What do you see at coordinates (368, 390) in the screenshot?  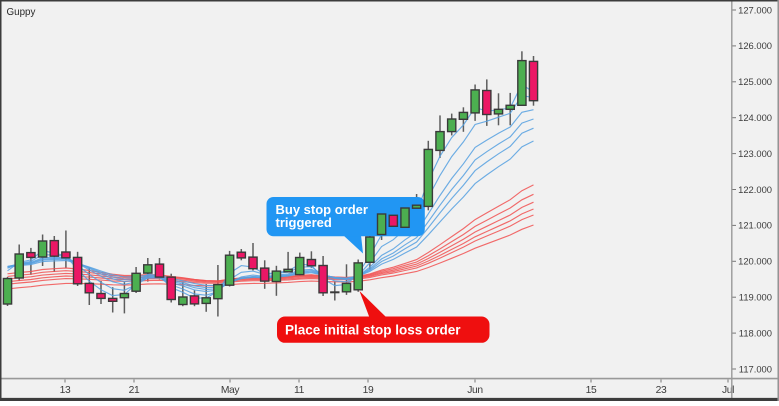 I see `svg-text: 19` at bounding box center [368, 390].